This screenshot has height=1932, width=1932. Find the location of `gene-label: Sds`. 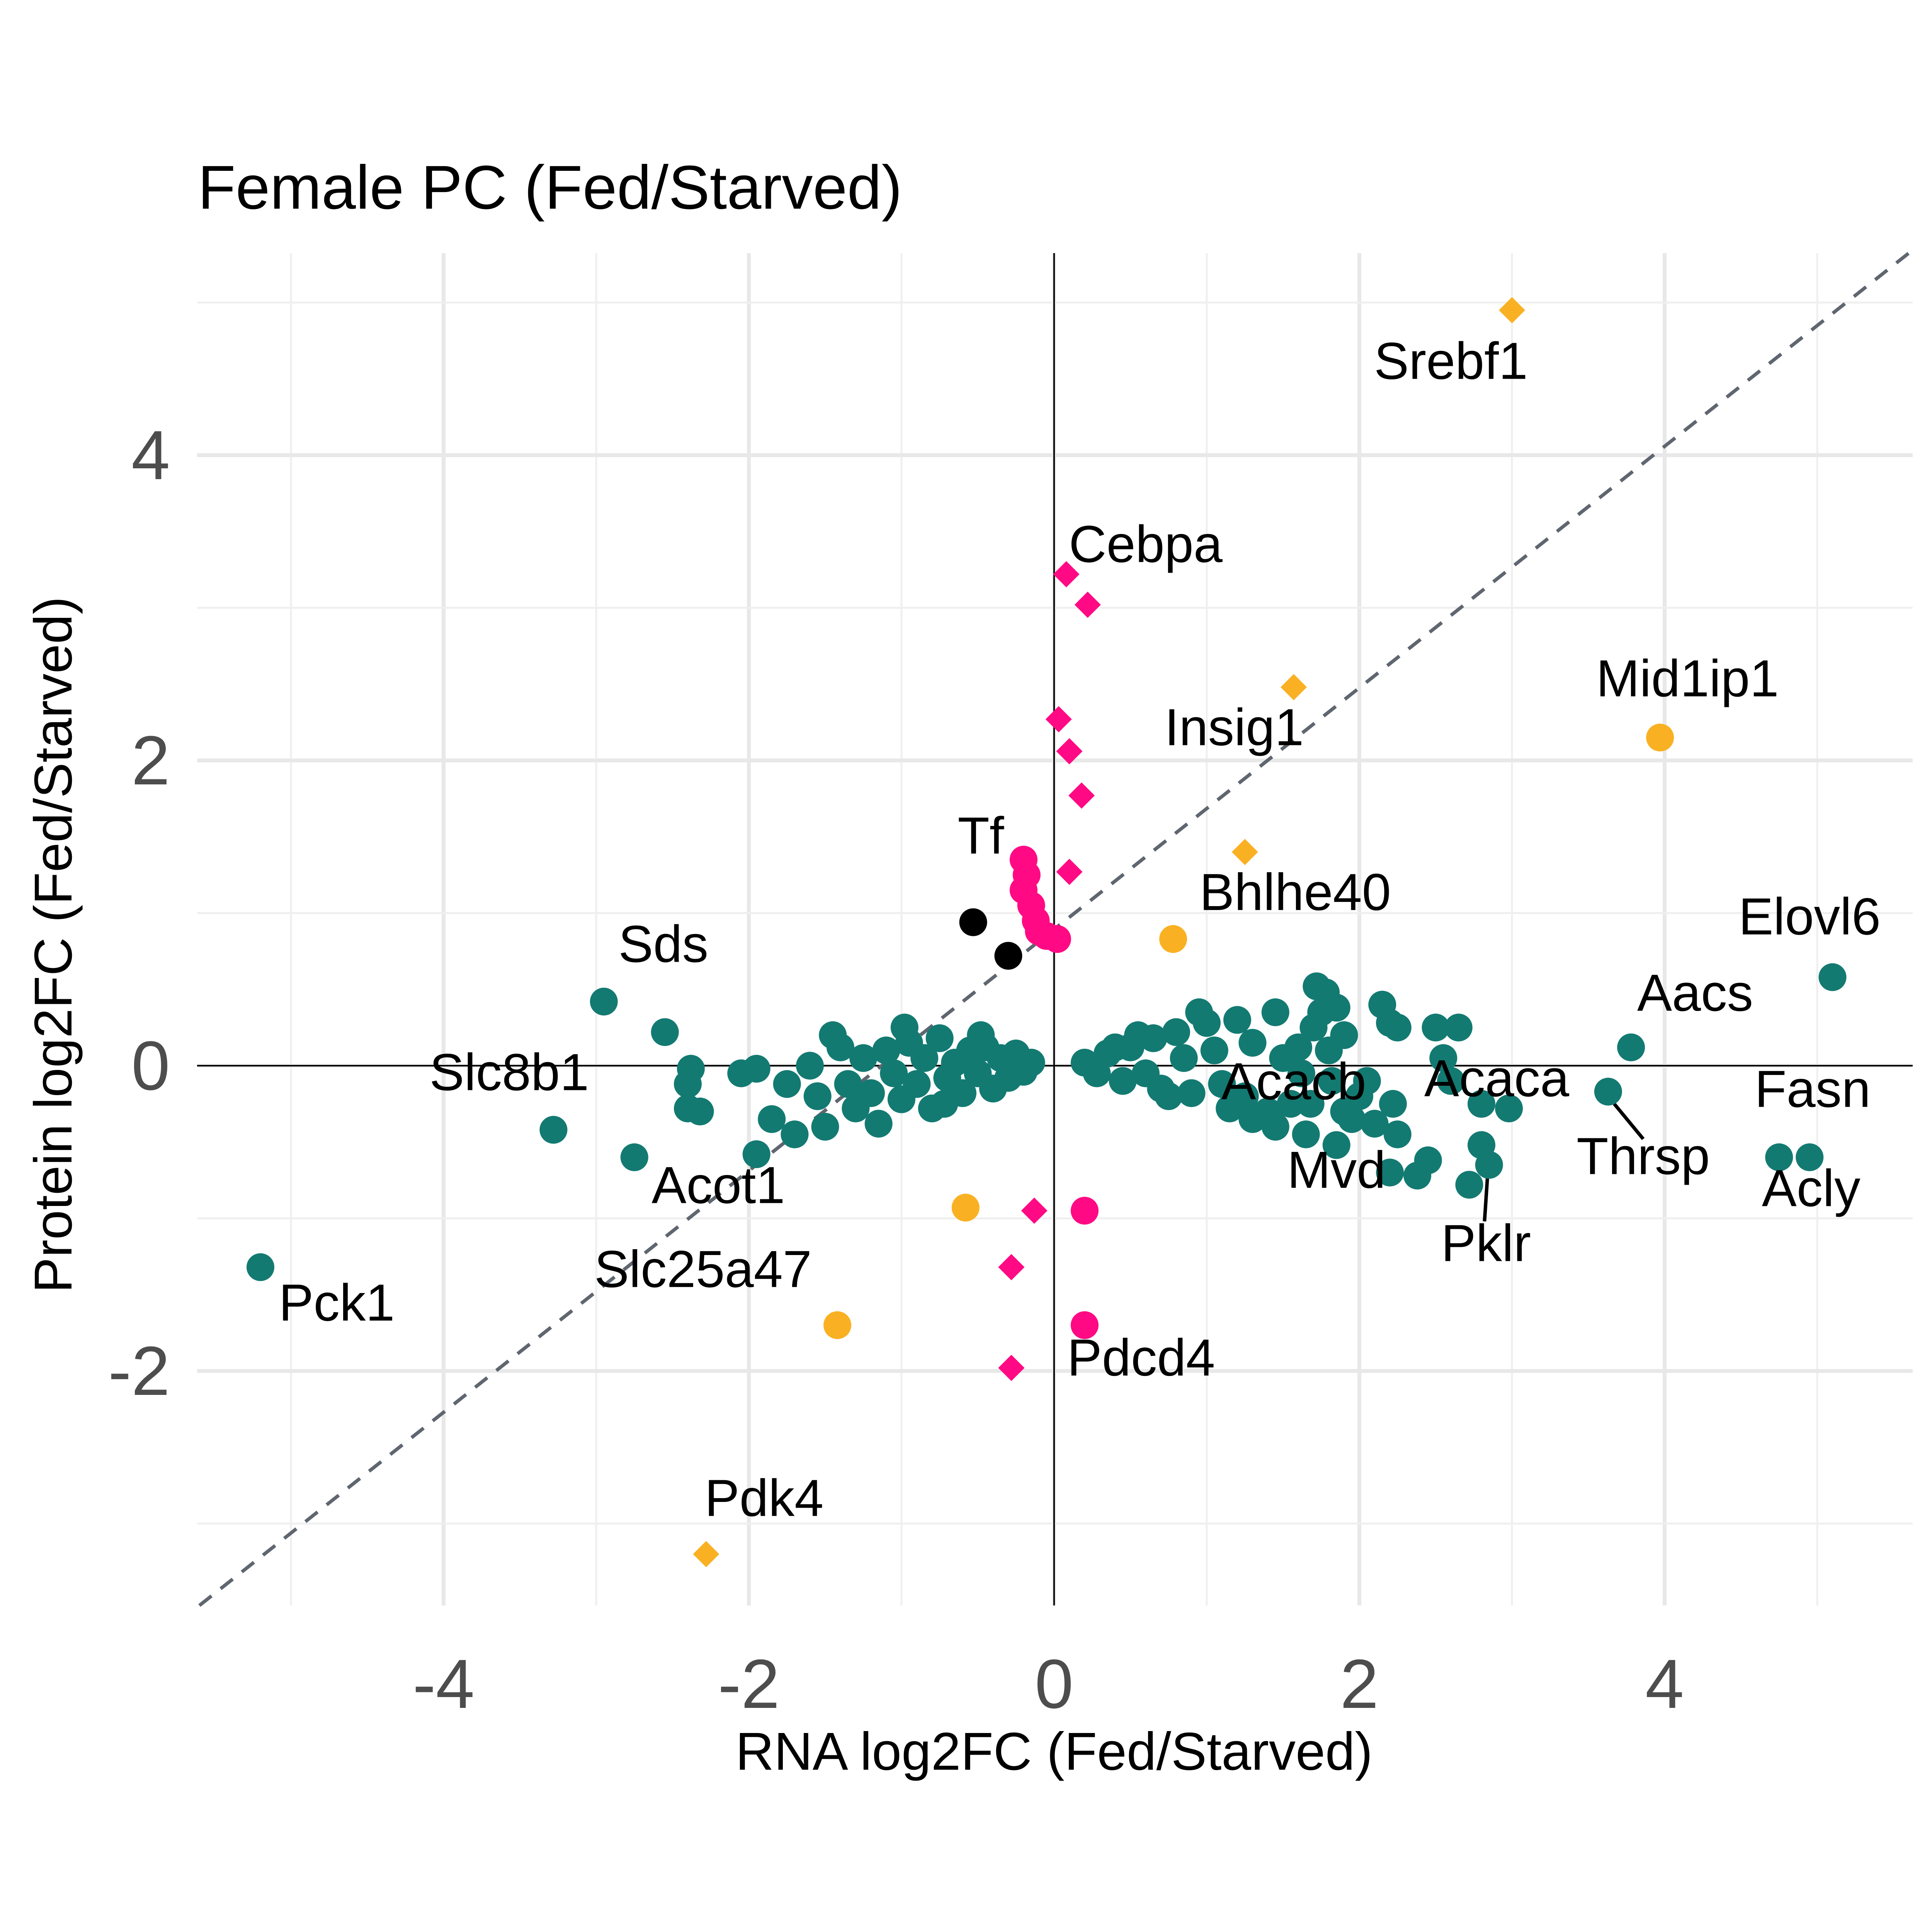

gene-label: Sds is located at coordinates (663, 944).